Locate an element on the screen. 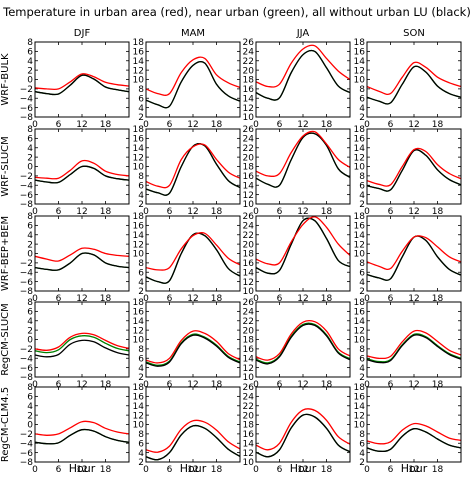 This screenshot has height=477, width=474. y-tick-label: −4 is located at coordinates (27, 444).